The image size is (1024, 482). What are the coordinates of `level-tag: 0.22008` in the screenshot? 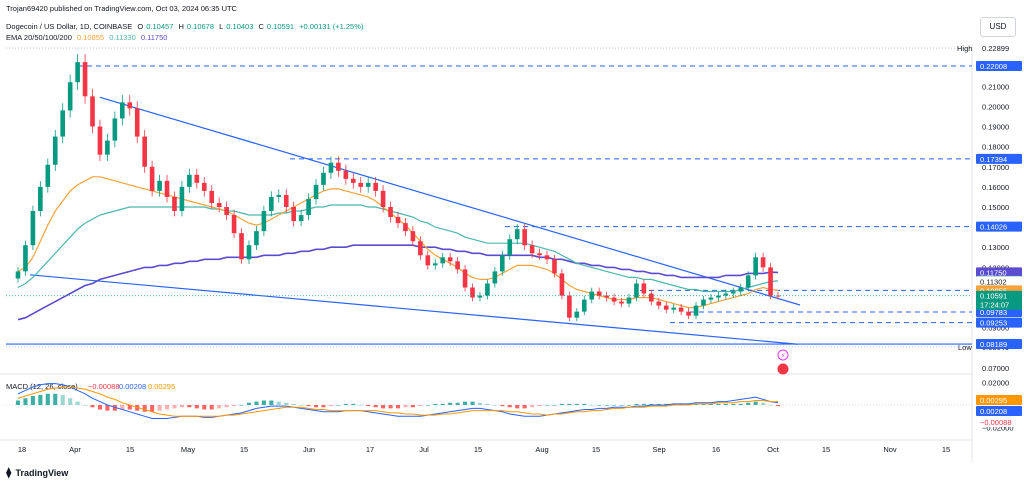 It's located at (993, 66).